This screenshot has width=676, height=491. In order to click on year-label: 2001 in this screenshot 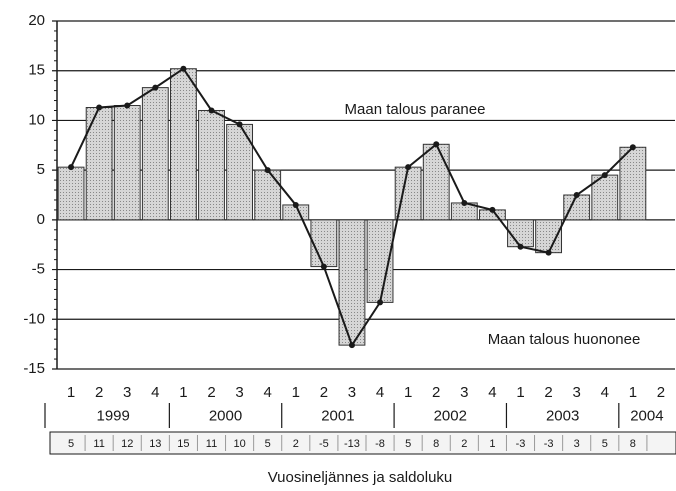, I will do `click(337, 415)`.